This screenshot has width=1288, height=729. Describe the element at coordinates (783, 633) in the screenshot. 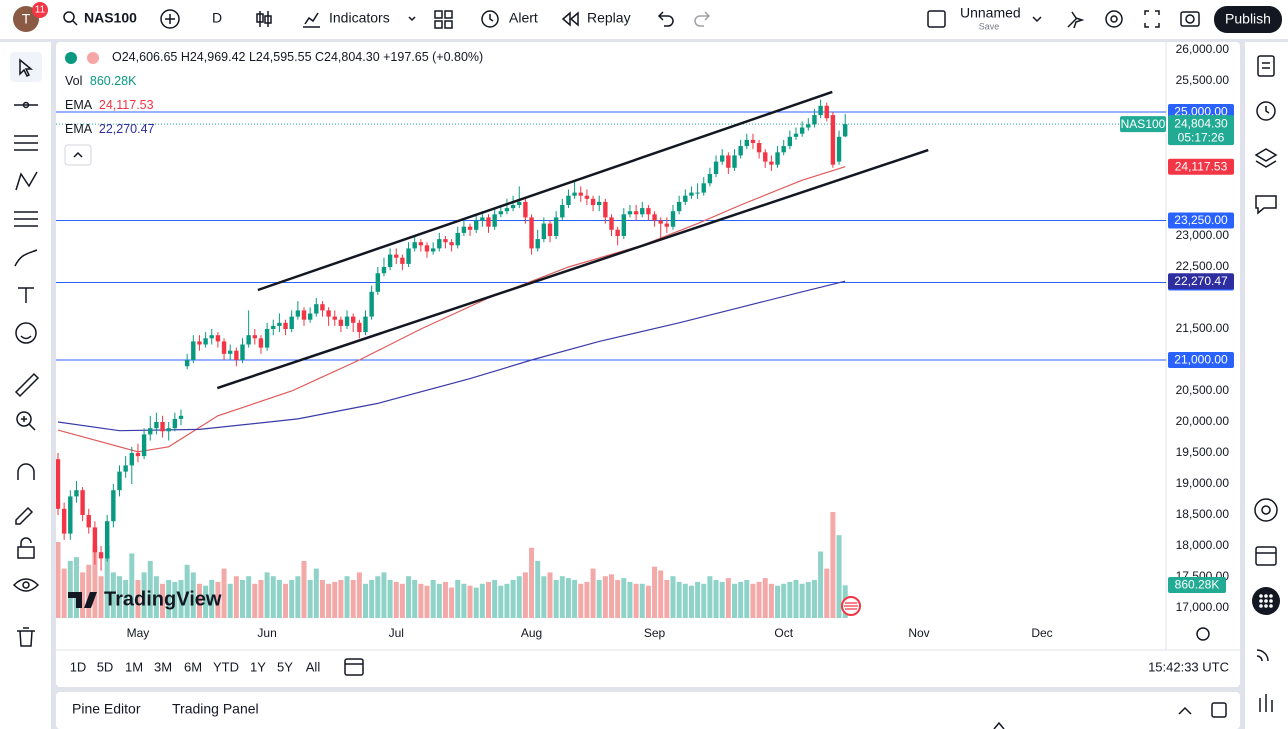

I see `x-tick-label: Oct` at that location.